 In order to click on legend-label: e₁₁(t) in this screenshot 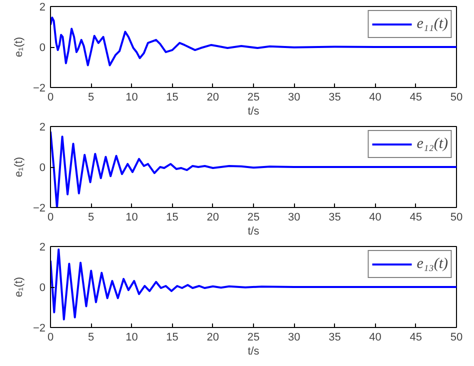, I will do `click(432, 24)`.